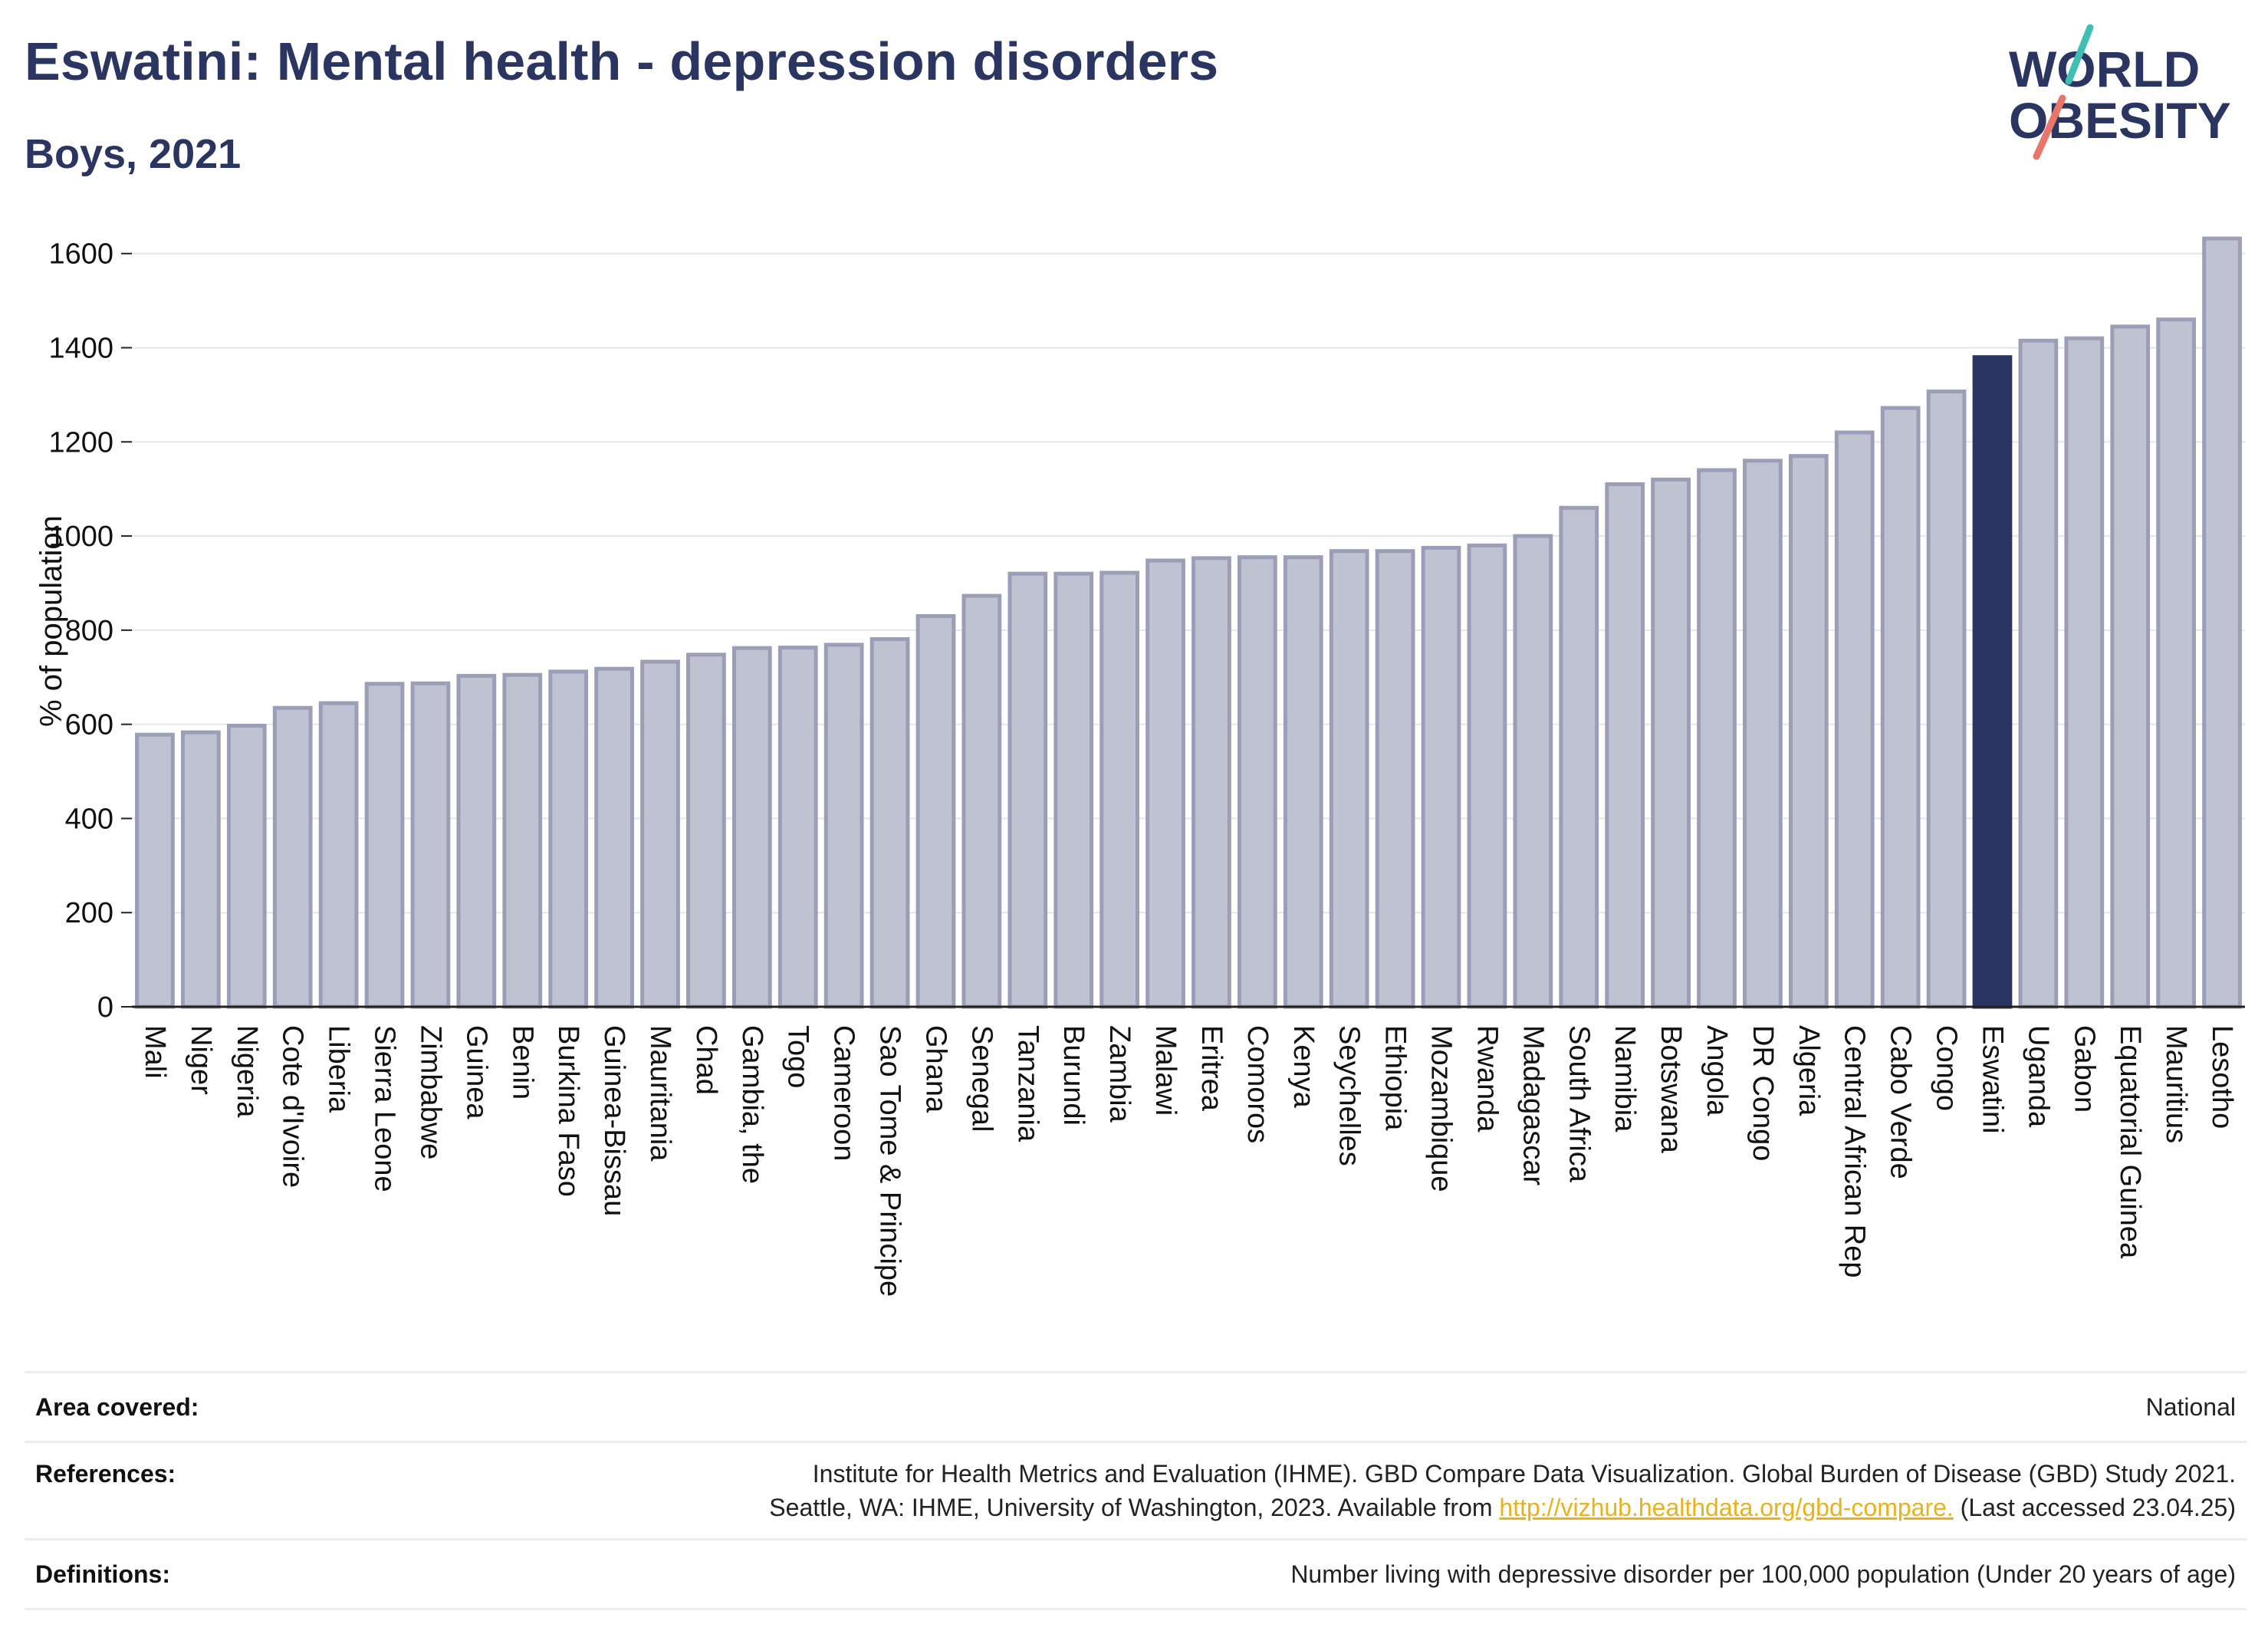  What do you see at coordinates (2084, 1069) in the screenshot?
I see `x-tick-label: Gabon` at bounding box center [2084, 1069].